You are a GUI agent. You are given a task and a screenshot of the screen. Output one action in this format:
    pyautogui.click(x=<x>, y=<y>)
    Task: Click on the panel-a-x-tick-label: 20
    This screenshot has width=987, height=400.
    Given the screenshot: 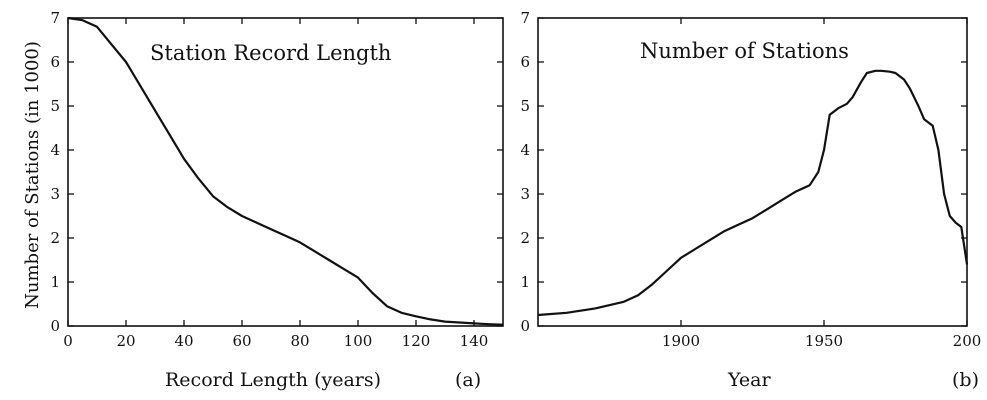 What is the action you would take?
    pyautogui.click(x=125, y=341)
    